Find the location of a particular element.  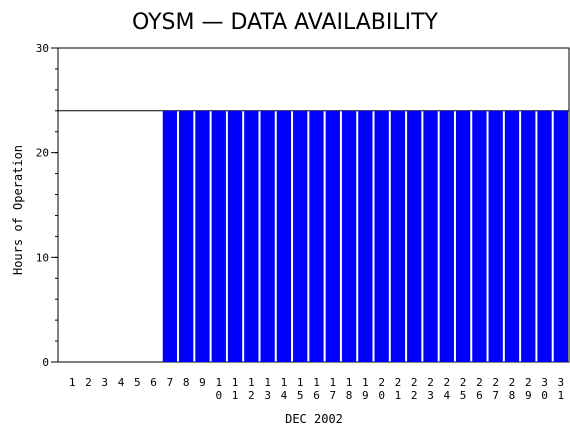

chart-title: OYSM — DATA AVAILABILITY is located at coordinates (285, 22).